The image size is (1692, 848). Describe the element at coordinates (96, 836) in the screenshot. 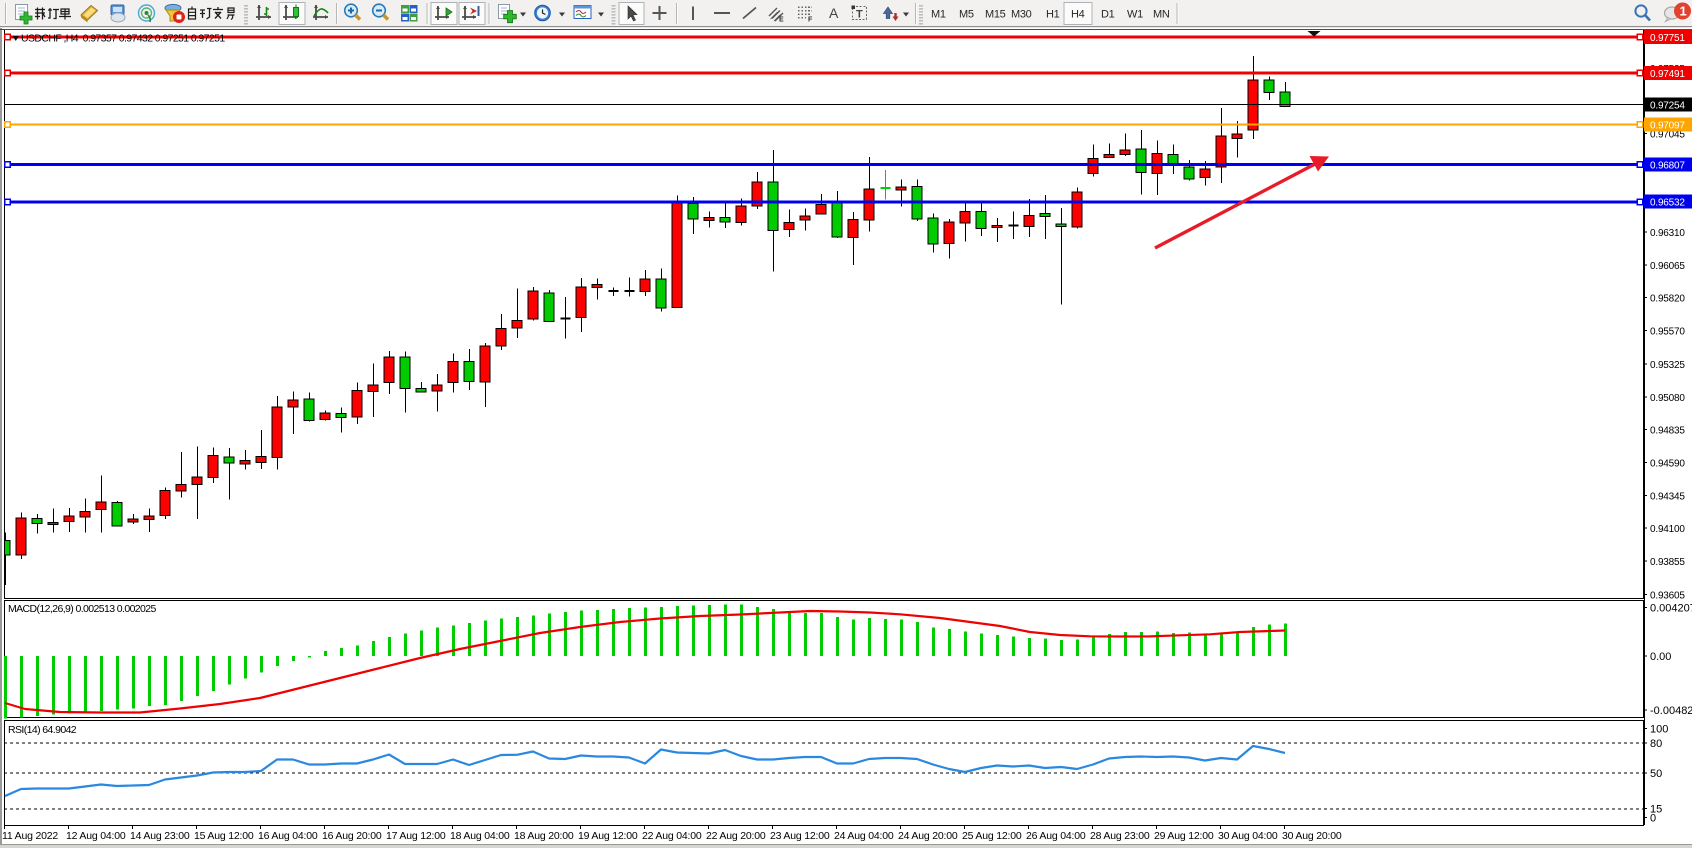

I see `svg-text: 12 Aug 04:00` at that location.